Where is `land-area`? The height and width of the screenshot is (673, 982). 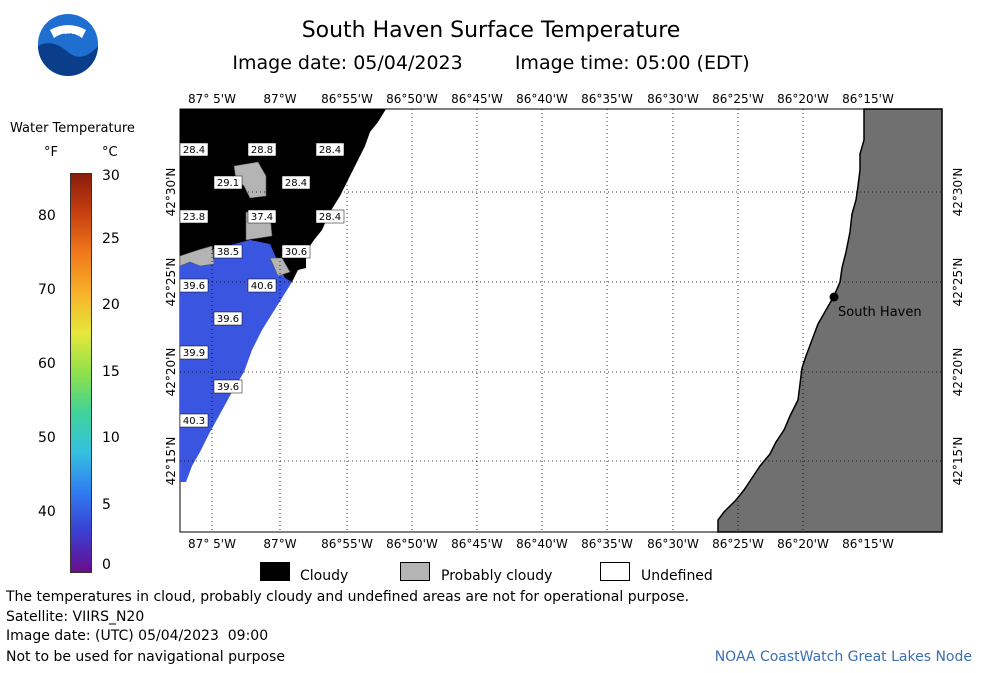
land-area is located at coordinates (830, 320).